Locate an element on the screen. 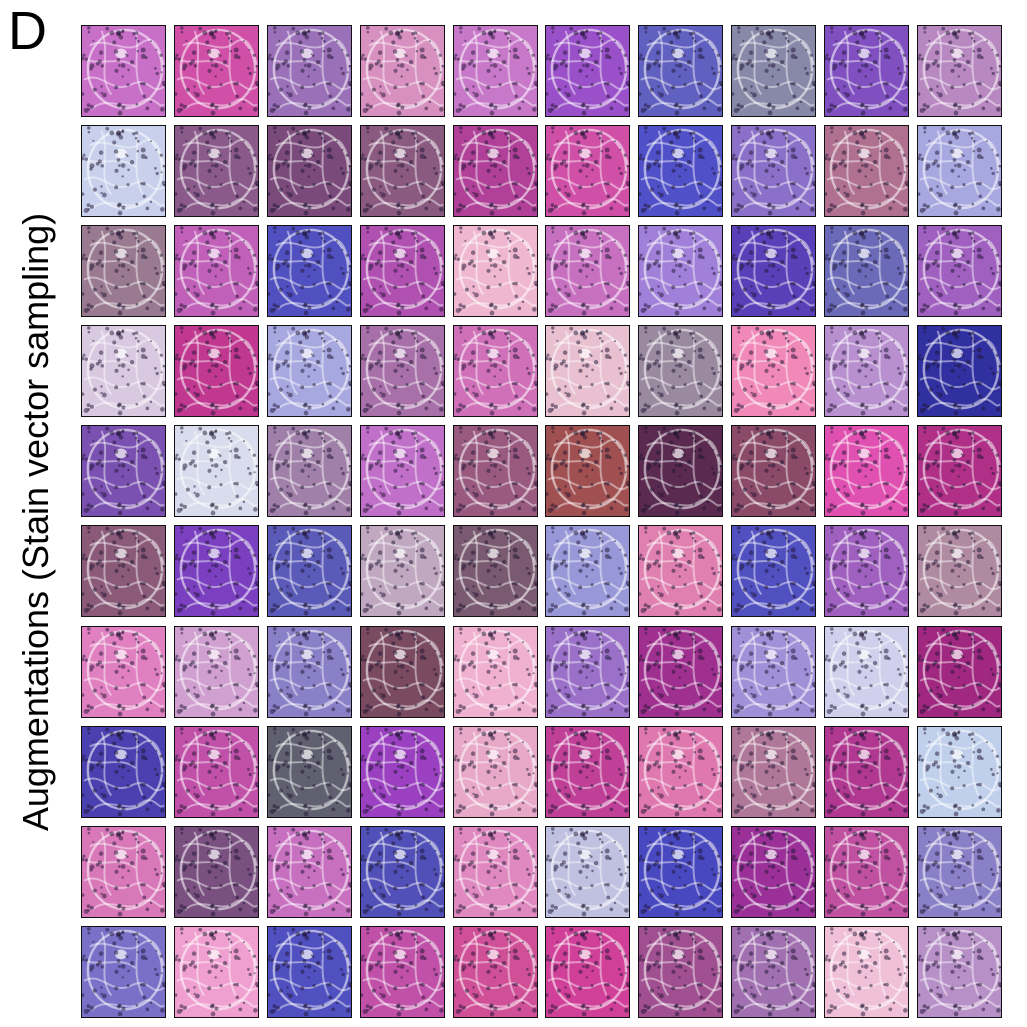  y-axis-label: Augmentations (Stain vector sampling) is located at coordinates (35, 522).